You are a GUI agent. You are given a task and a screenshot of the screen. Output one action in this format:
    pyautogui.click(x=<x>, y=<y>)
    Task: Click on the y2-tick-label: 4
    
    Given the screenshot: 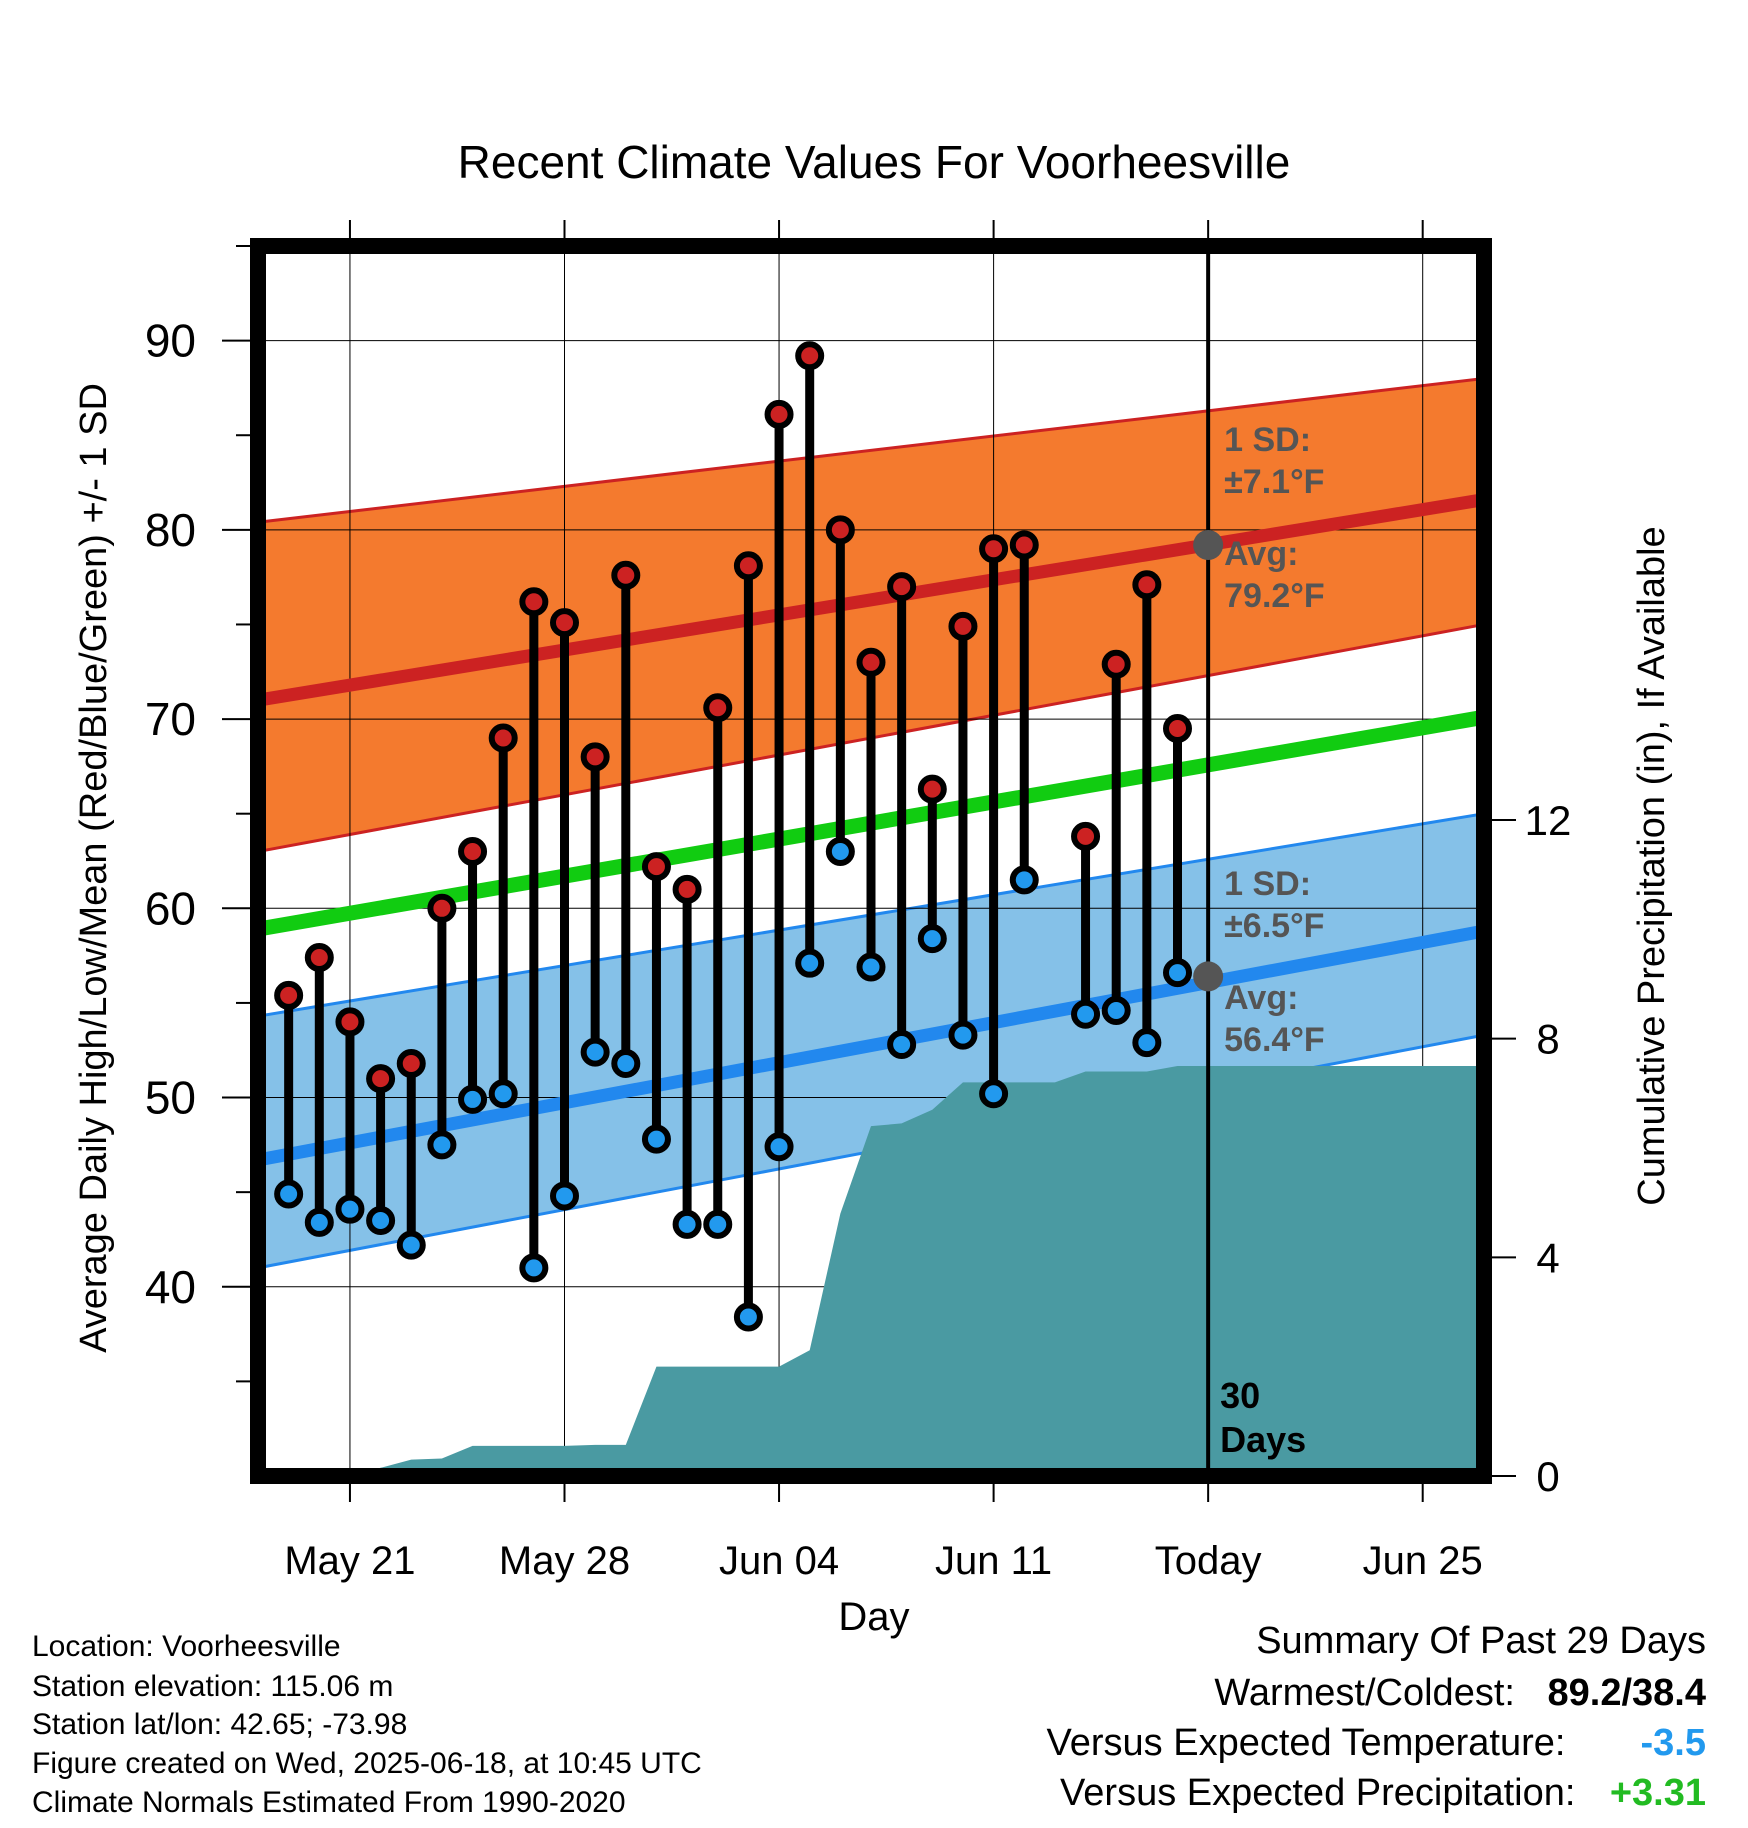 What is the action you would take?
    pyautogui.click(x=1547, y=1257)
    